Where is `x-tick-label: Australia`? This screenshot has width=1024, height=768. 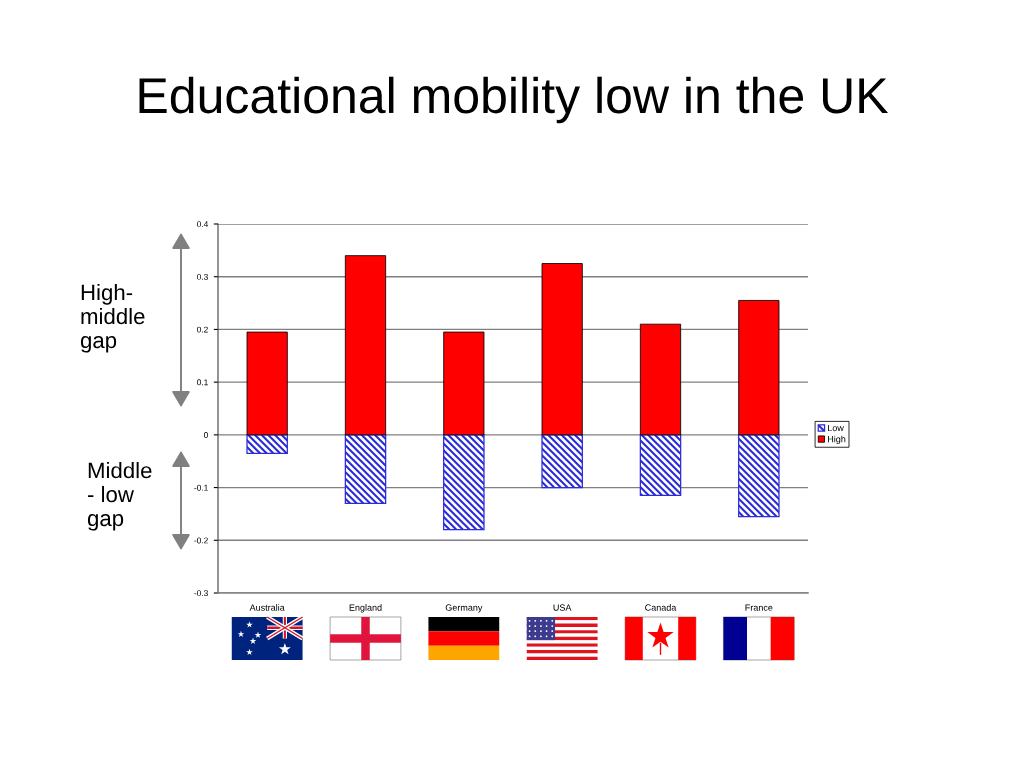 x-tick-label: Australia is located at coordinates (267, 607).